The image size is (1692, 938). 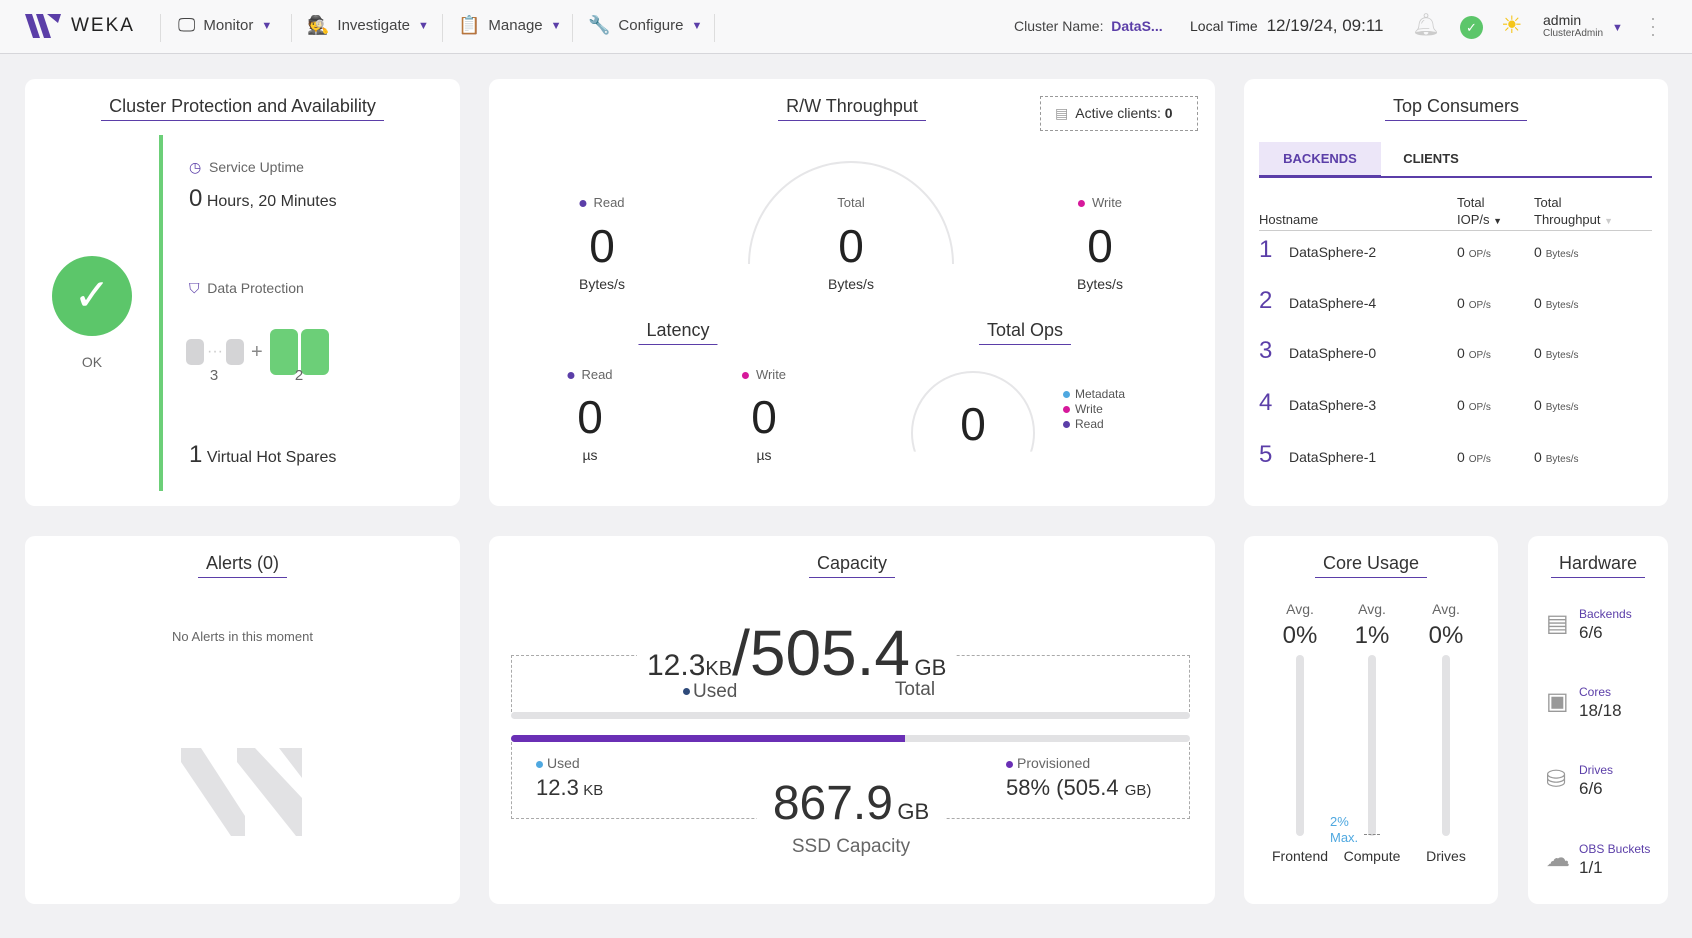 I want to click on card-title: Capacity, so click(x=852, y=565).